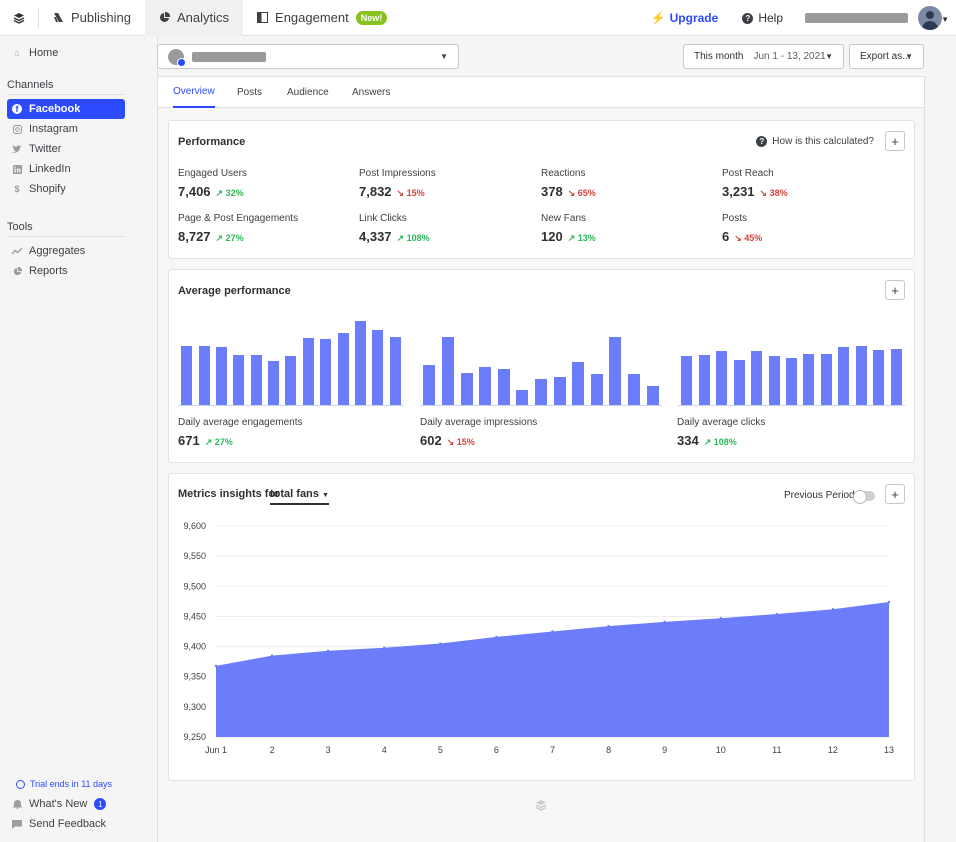 This screenshot has height=842, width=956. Describe the element at coordinates (92, 18) in the screenshot. I see `nav-tab-publishing: Publishing` at that location.